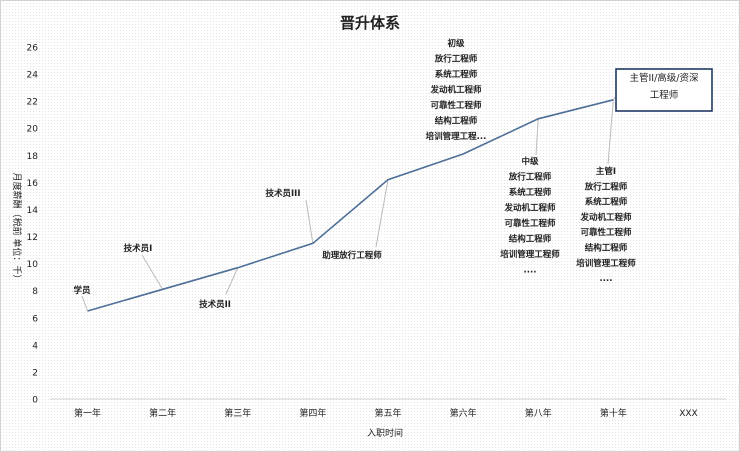 The width and height of the screenshot is (740, 452). I want to click on x-tick-label: 第五年, so click(387, 413).